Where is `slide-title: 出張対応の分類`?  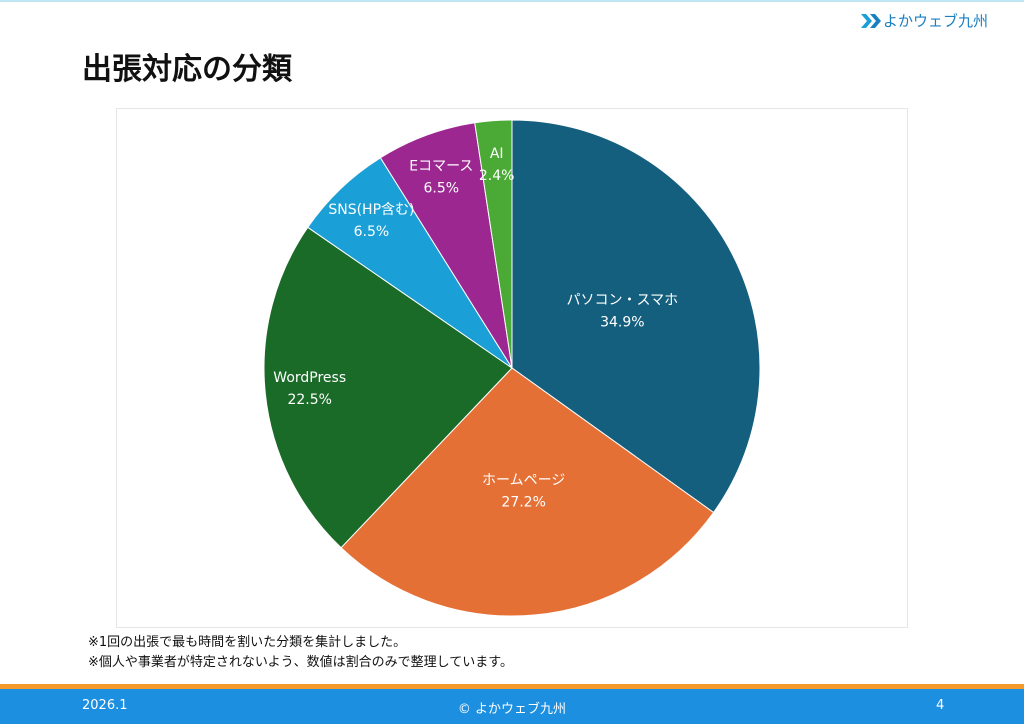
slide-title: 出張対応の分類 is located at coordinates (187, 69).